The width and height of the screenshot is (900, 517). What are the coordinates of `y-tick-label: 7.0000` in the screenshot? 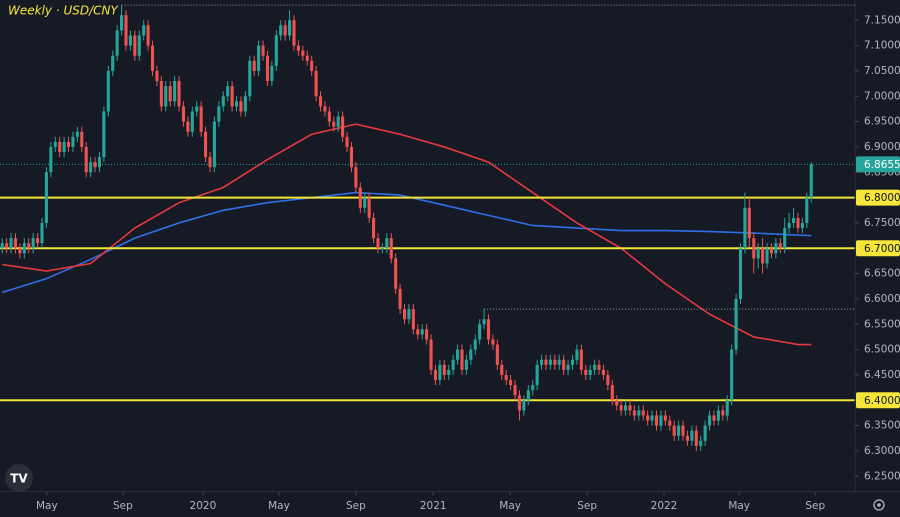 It's located at (882, 96).